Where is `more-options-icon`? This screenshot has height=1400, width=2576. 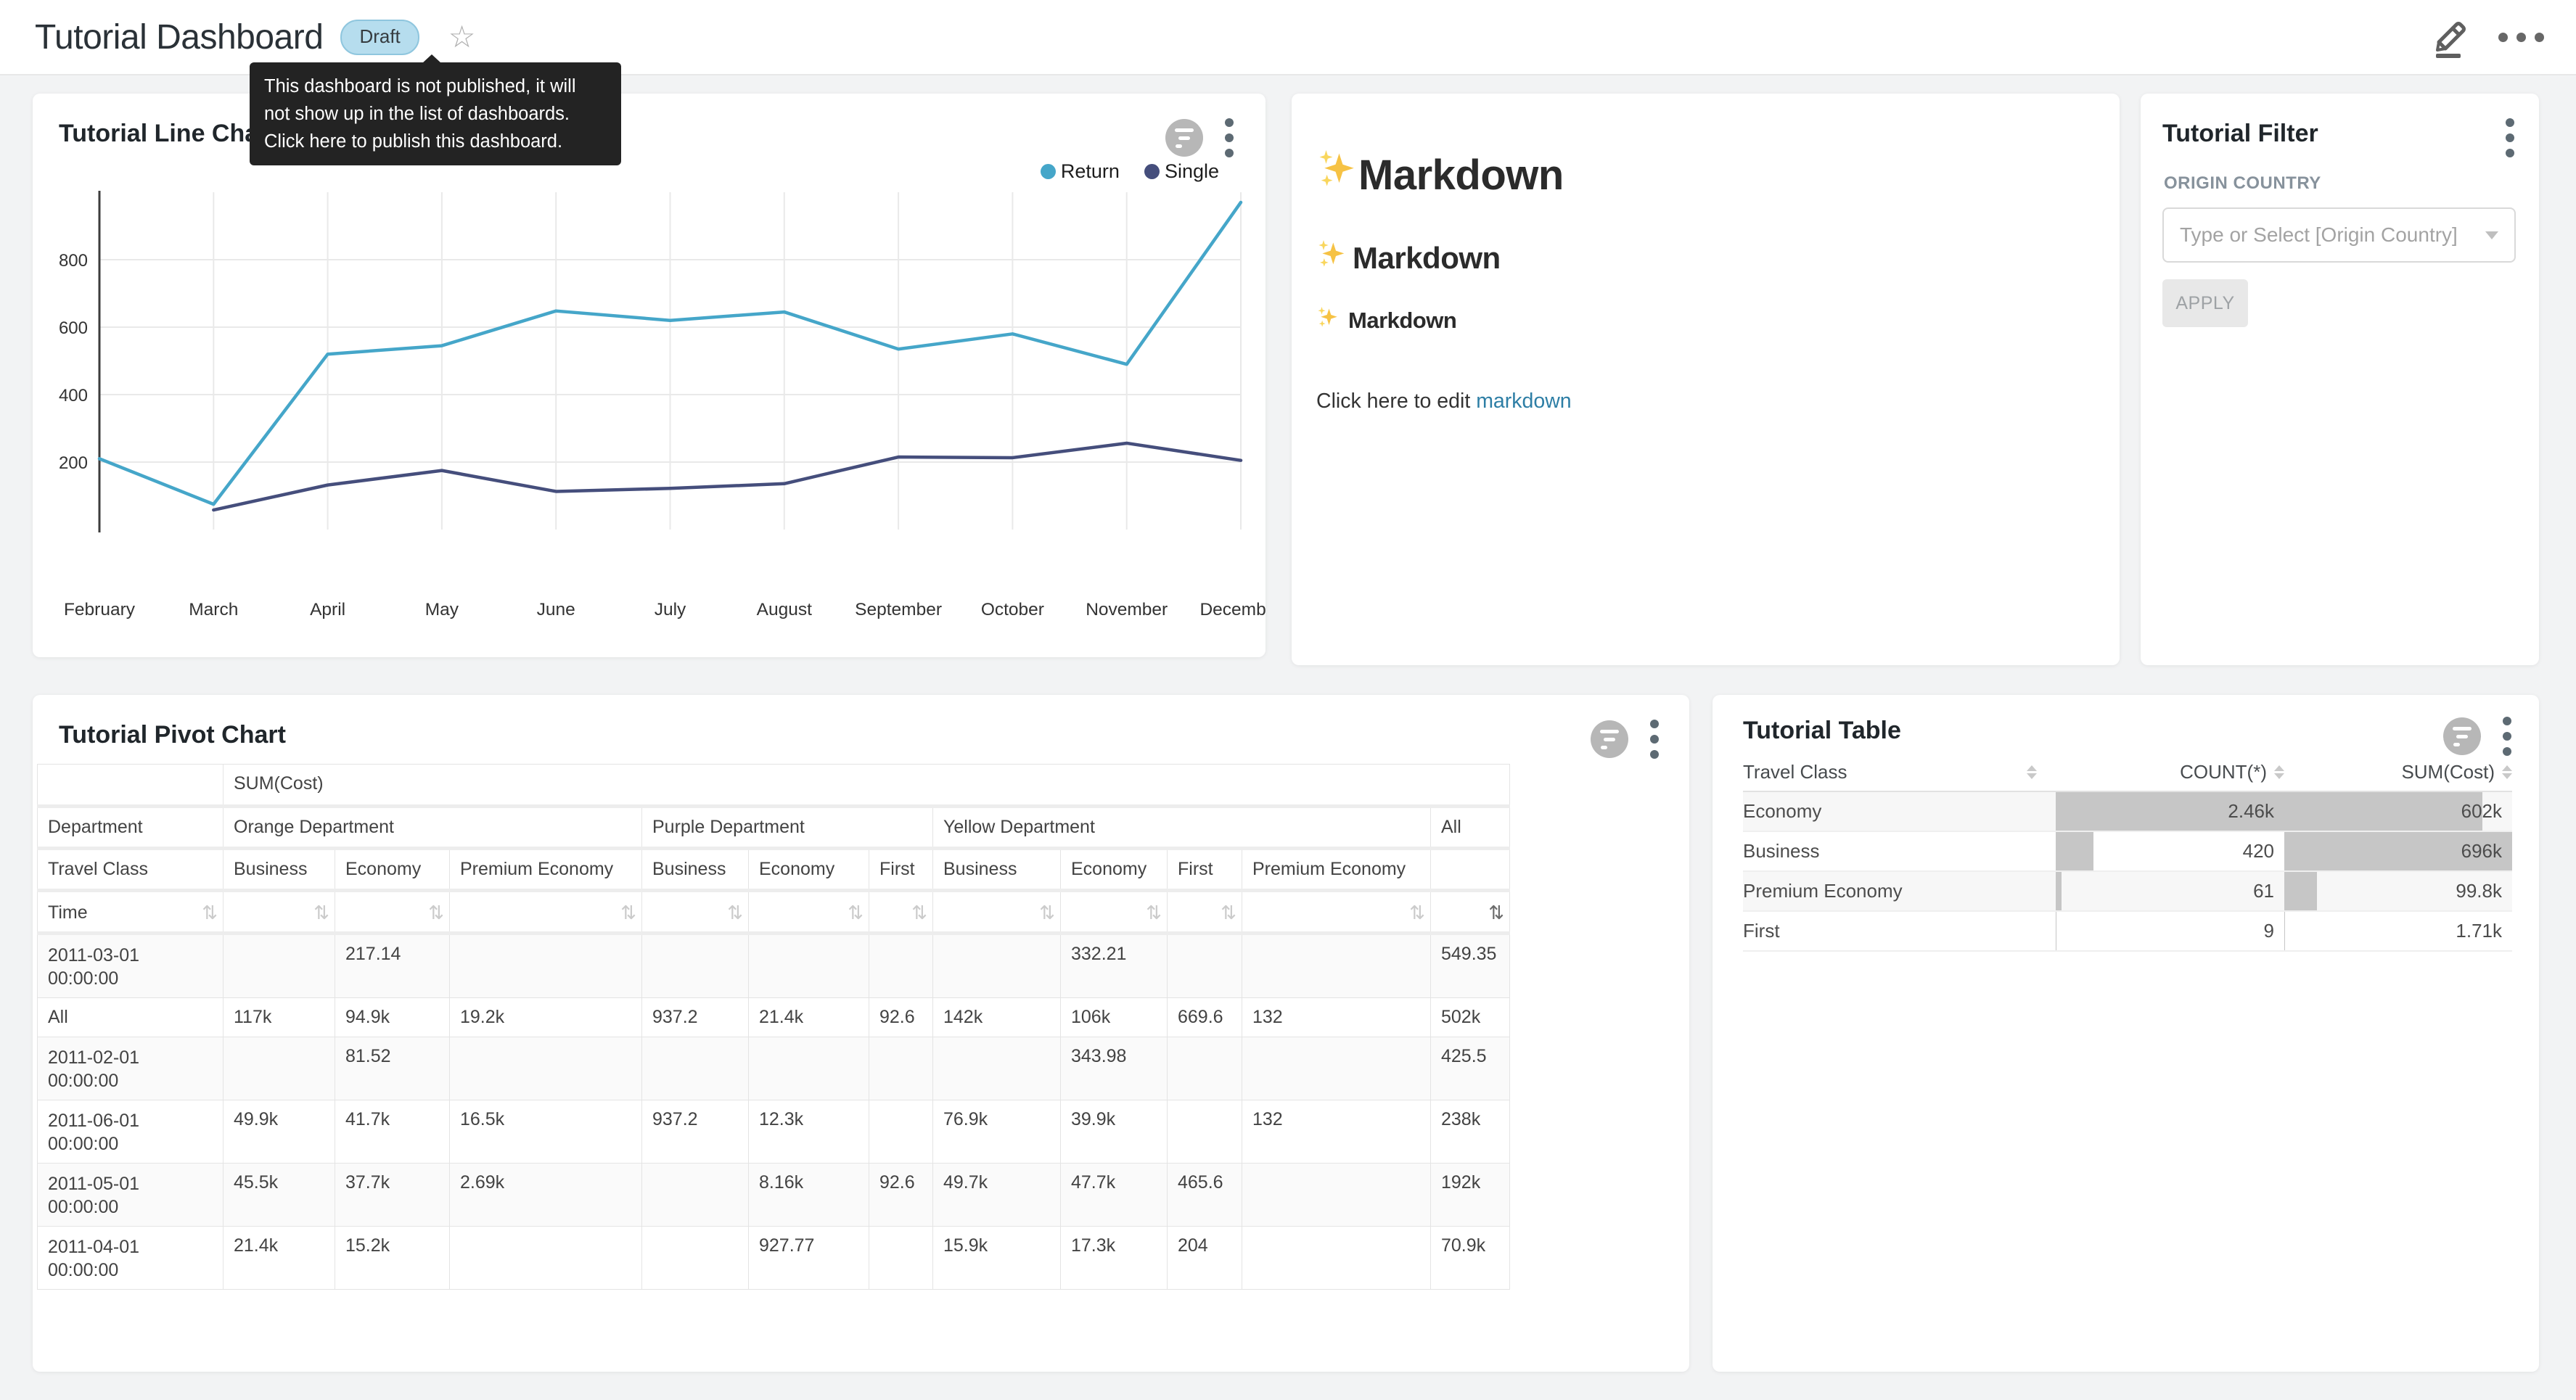
more-options-icon is located at coordinates (2521, 37).